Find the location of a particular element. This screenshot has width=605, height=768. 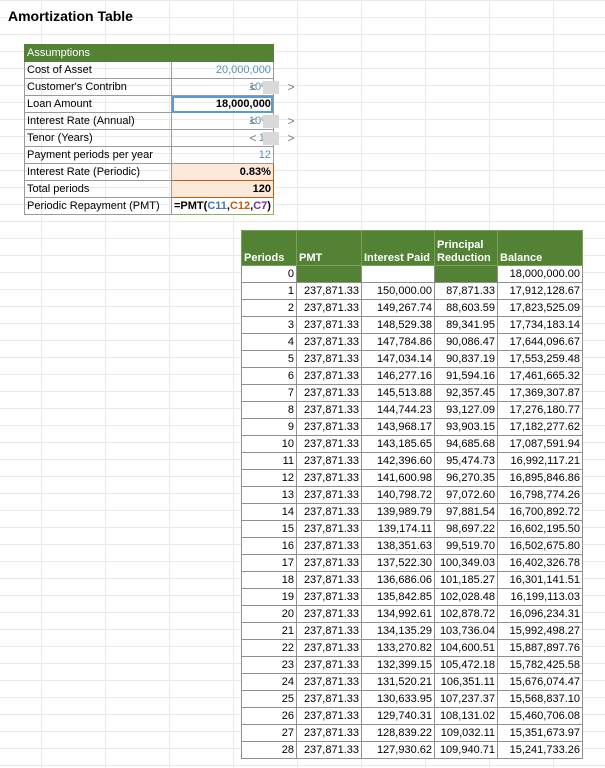

cell-interest-paid: 133,270.82 is located at coordinates (398, 648).